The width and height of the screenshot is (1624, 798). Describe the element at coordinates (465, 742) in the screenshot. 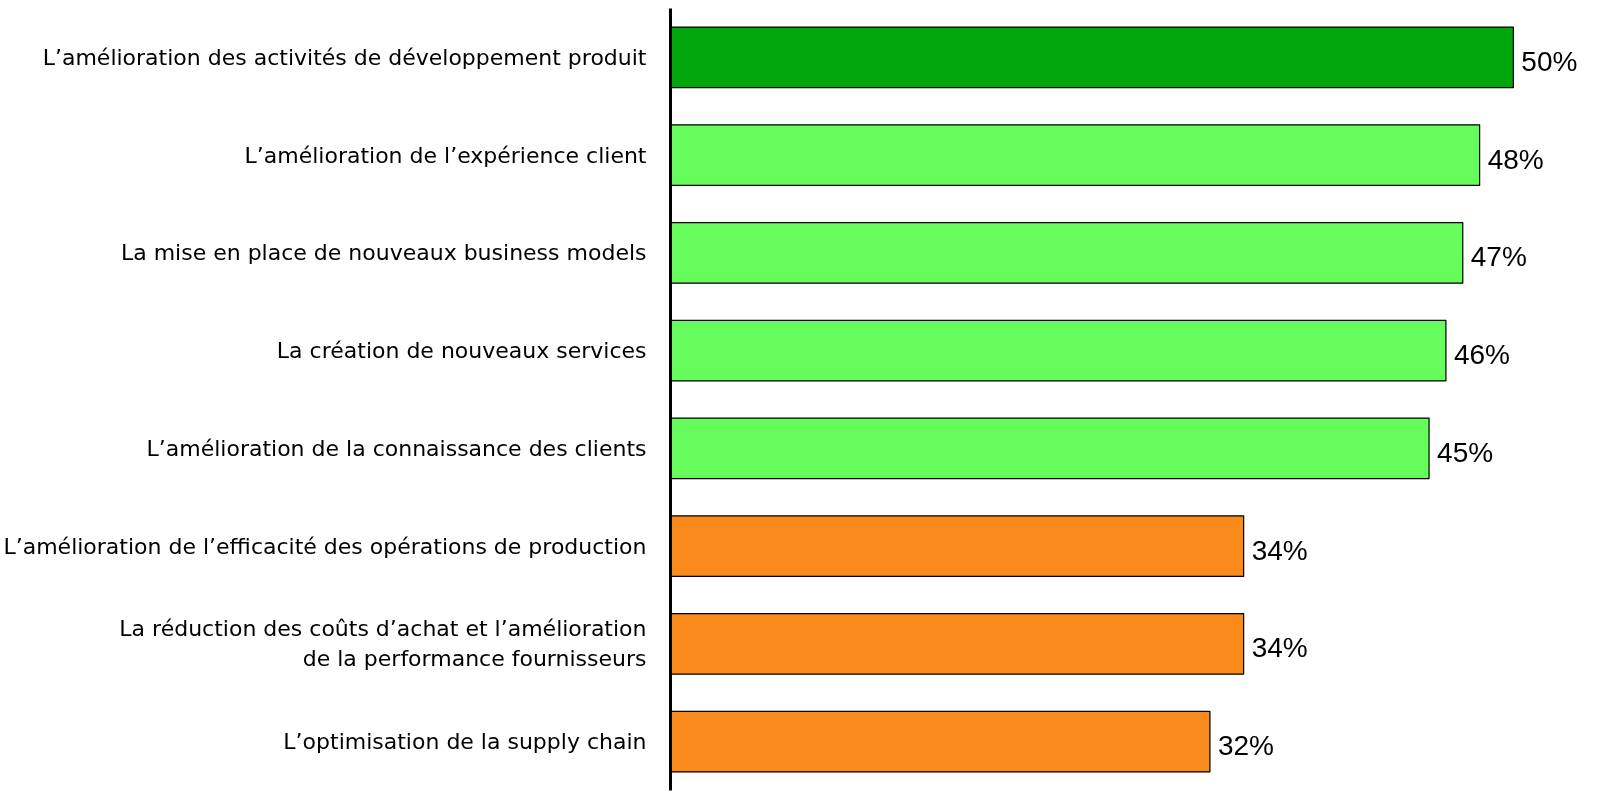

I see `y-tick-label: L’optimisation de la supply chain` at that location.